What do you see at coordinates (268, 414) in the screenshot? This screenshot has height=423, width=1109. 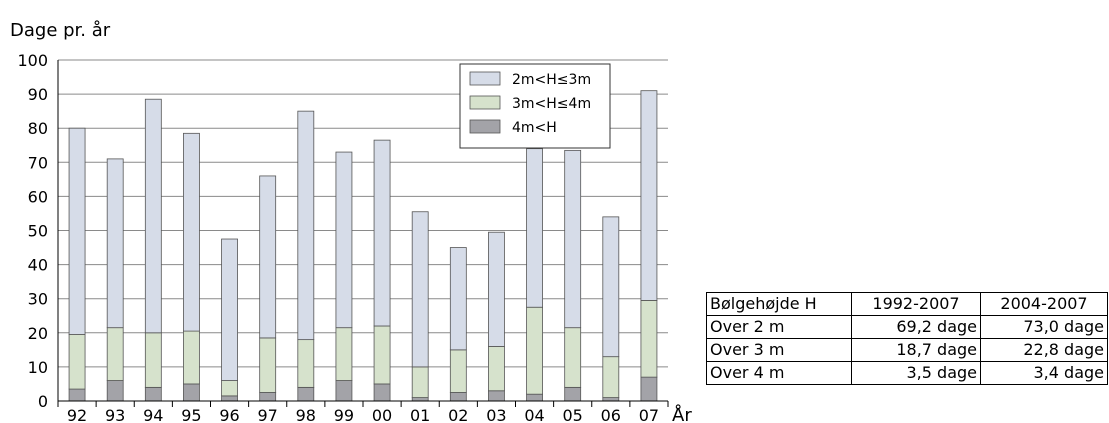 I see `x-tick-label: 97` at bounding box center [268, 414].